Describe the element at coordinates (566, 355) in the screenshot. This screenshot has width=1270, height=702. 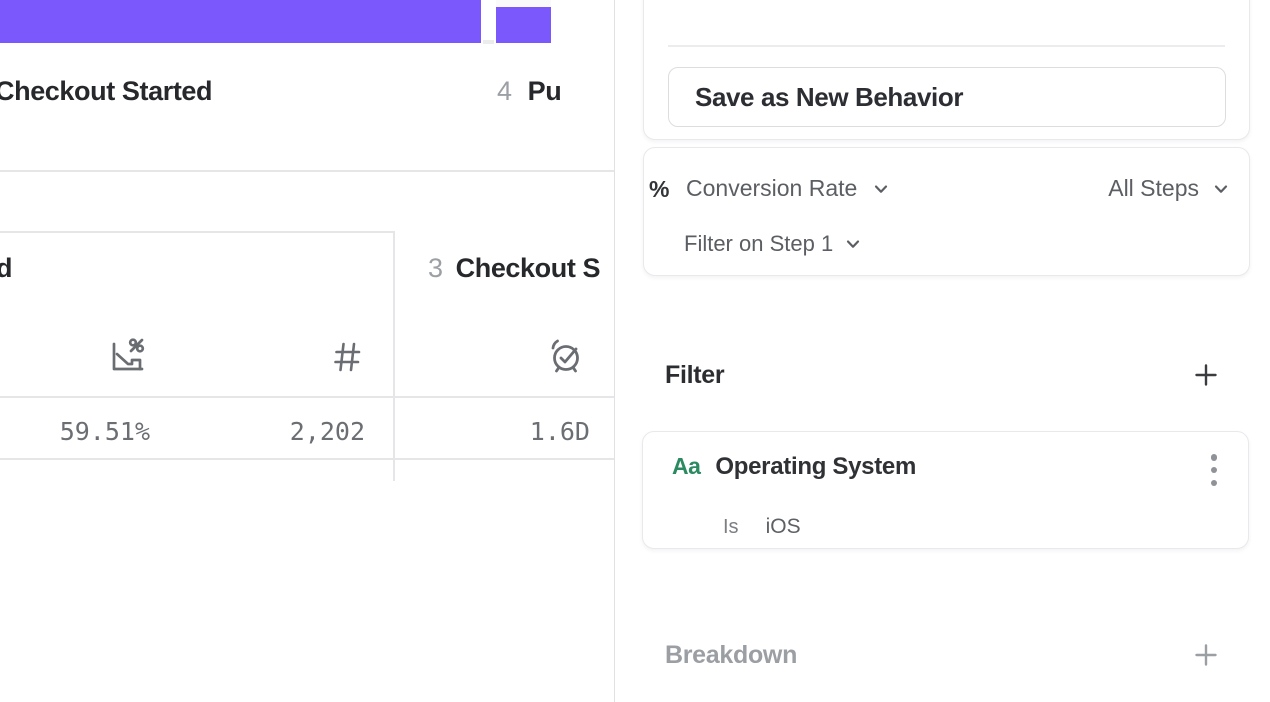
I see `avg-time-icon` at that location.